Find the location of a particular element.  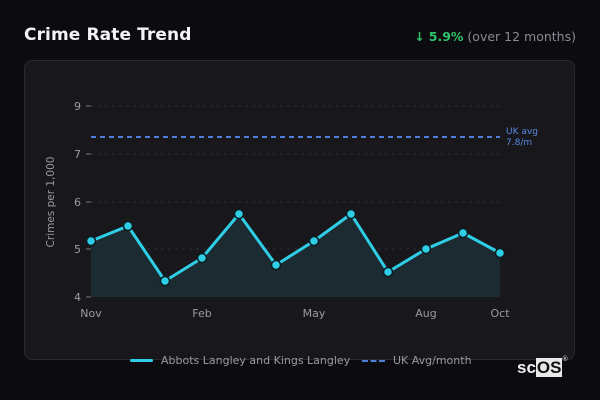

legend-item-area: Abbots Langley and Kings Langley is located at coordinates (240, 360).